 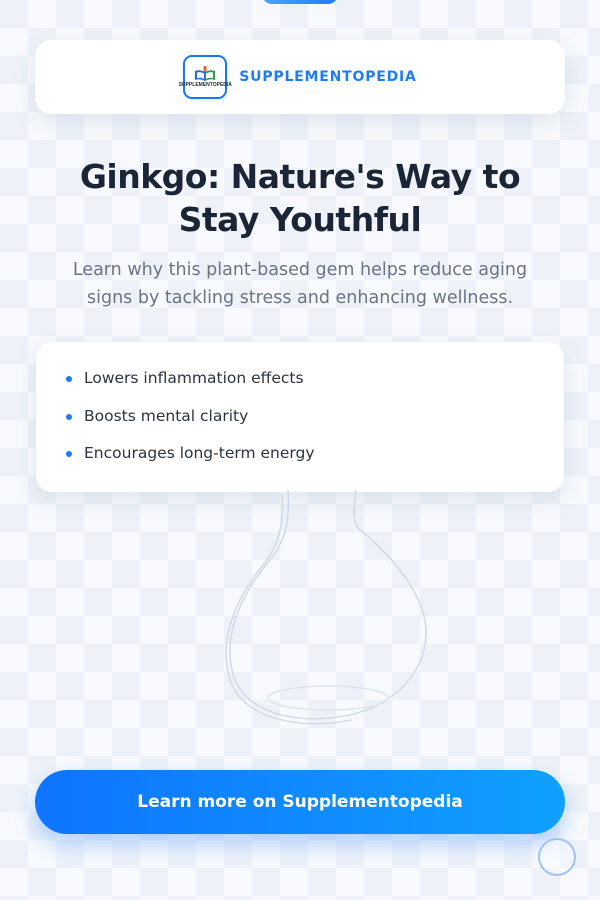 What do you see at coordinates (194, 378) in the screenshot?
I see `benefit-text: Lowers inflammation effects` at bounding box center [194, 378].